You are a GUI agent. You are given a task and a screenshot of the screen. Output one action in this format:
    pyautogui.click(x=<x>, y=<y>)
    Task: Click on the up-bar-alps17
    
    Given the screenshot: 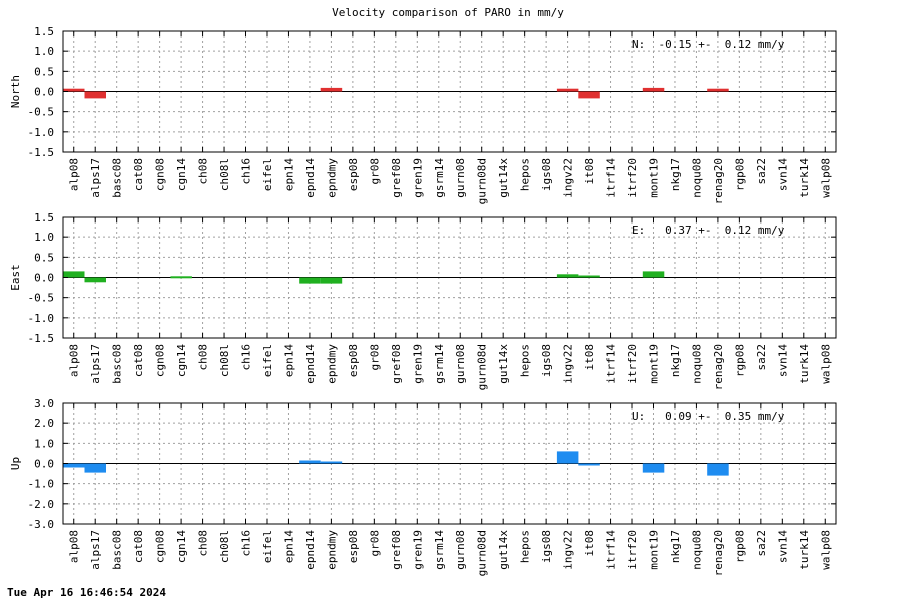 What is the action you would take?
    pyautogui.click(x=95, y=468)
    